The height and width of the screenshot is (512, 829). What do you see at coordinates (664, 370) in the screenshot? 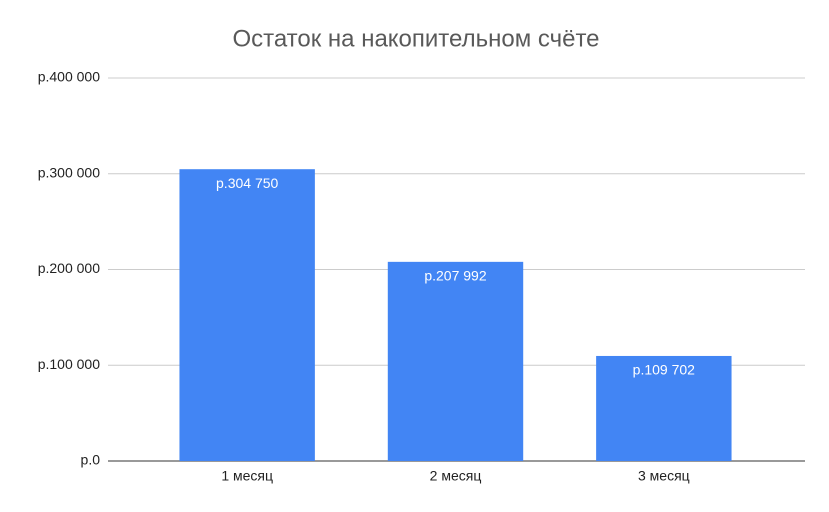
I see `value-label: р.109 702` at bounding box center [664, 370].